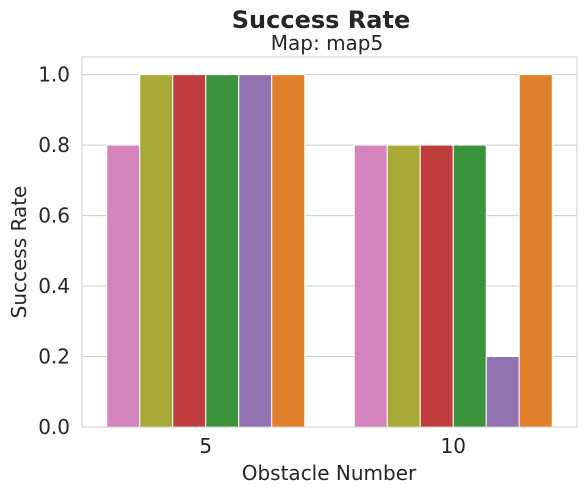 The height and width of the screenshot is (492, 586). I want to click on y-tick-label: 0.8, so click(54, 145).